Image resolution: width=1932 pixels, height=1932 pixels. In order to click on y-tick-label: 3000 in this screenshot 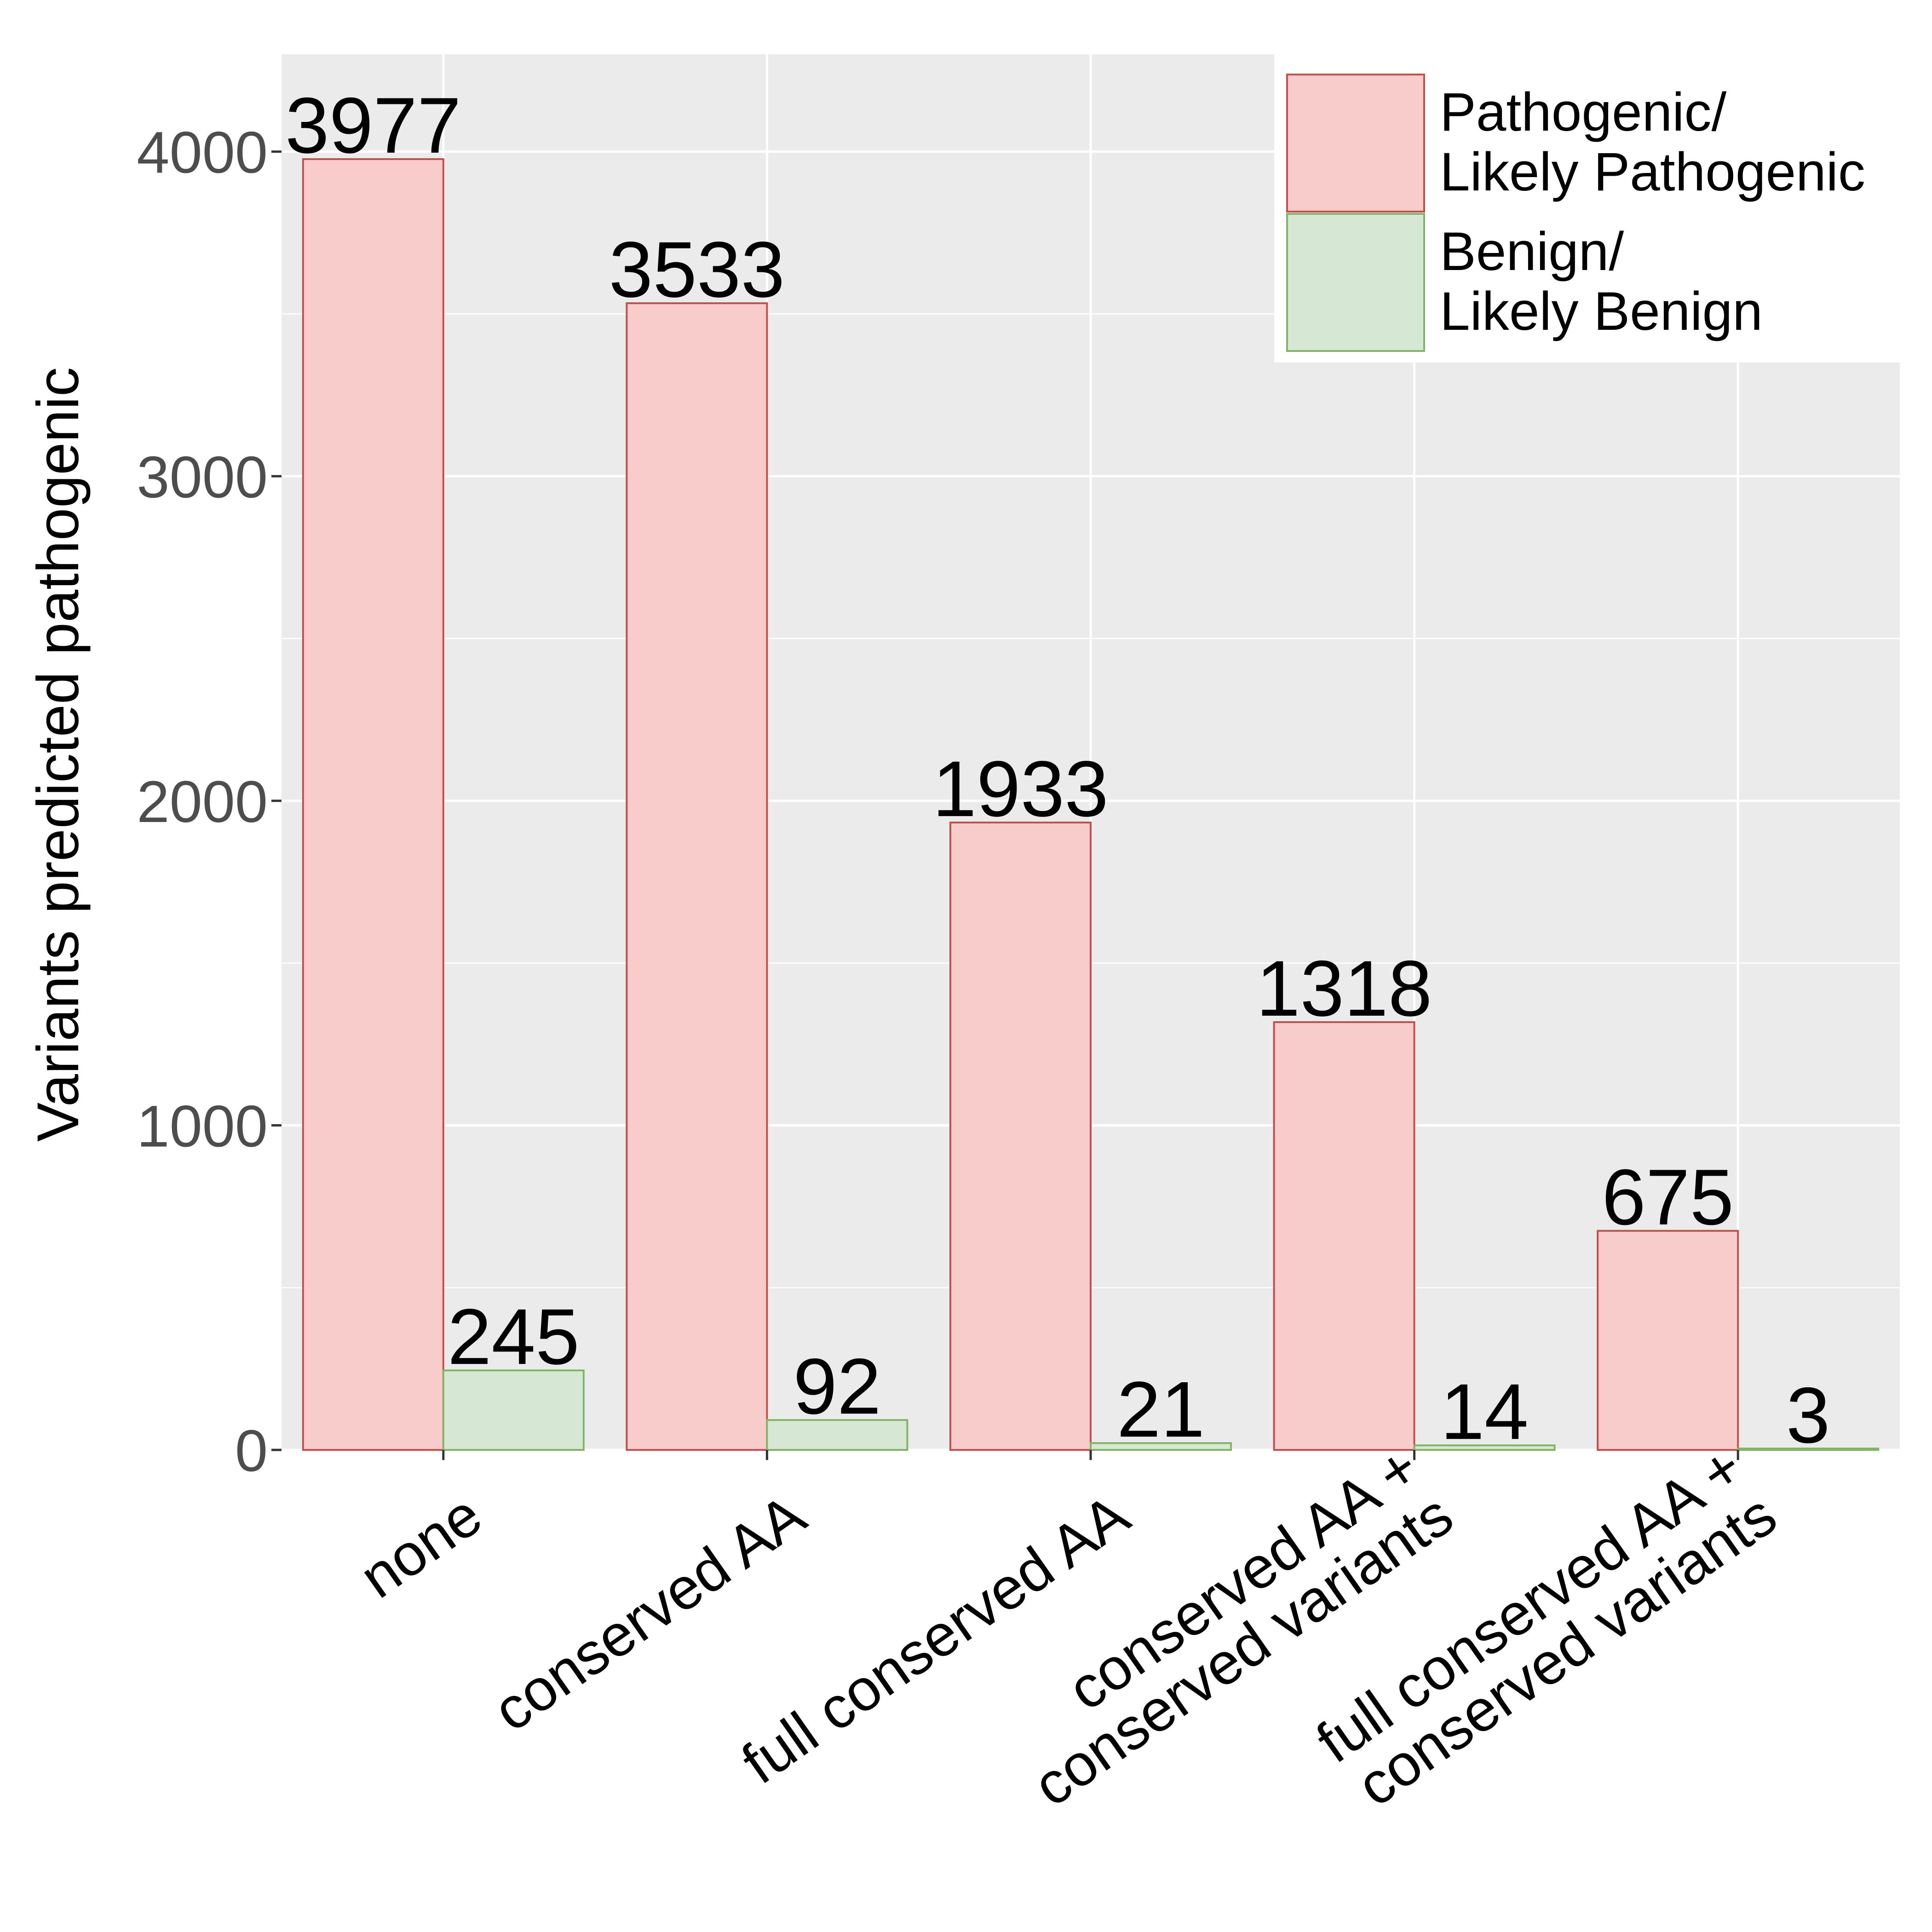, I will do `click(202, 477)`.